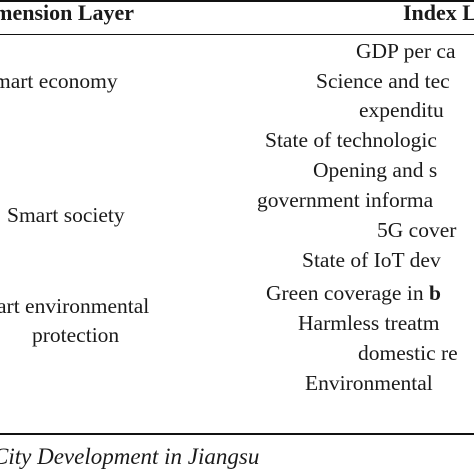  What do you see at coordinates (417, 230) in the screenshot?
I see `index-item: 5G cover` at bounding box center [417, 230].